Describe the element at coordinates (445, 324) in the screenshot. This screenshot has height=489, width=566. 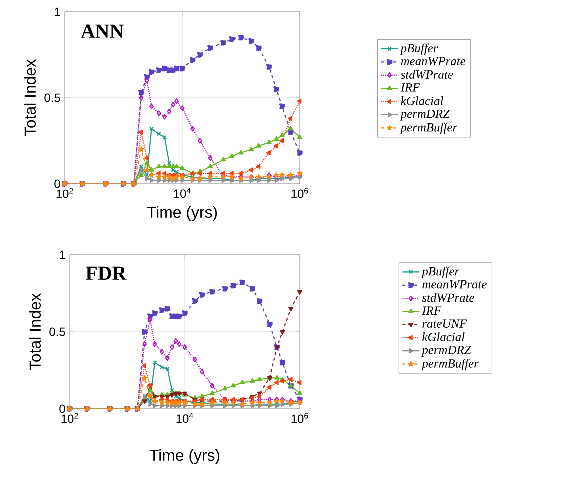
I see `legend-label: rateUNF` at that location.